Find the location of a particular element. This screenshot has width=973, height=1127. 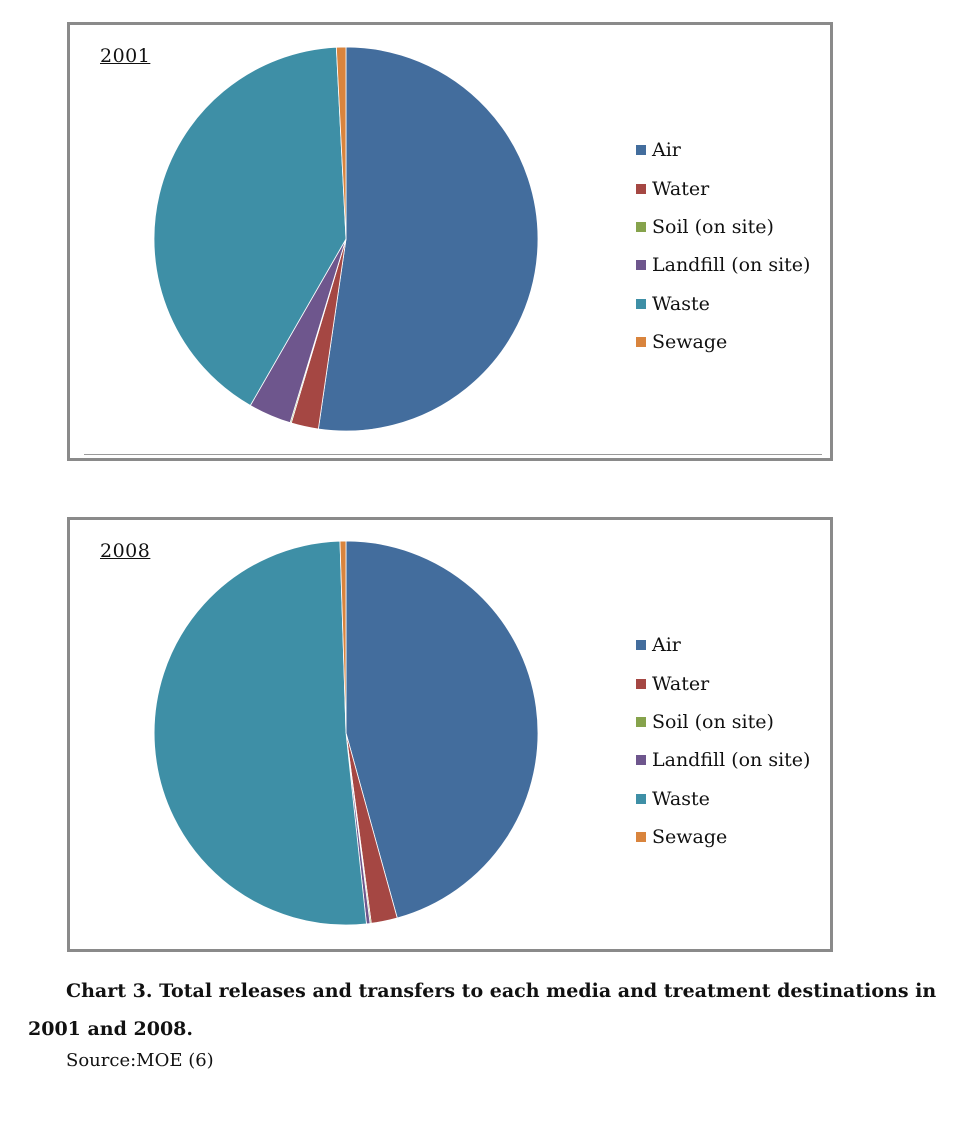

divider-line is located at coordinates (453, 454).